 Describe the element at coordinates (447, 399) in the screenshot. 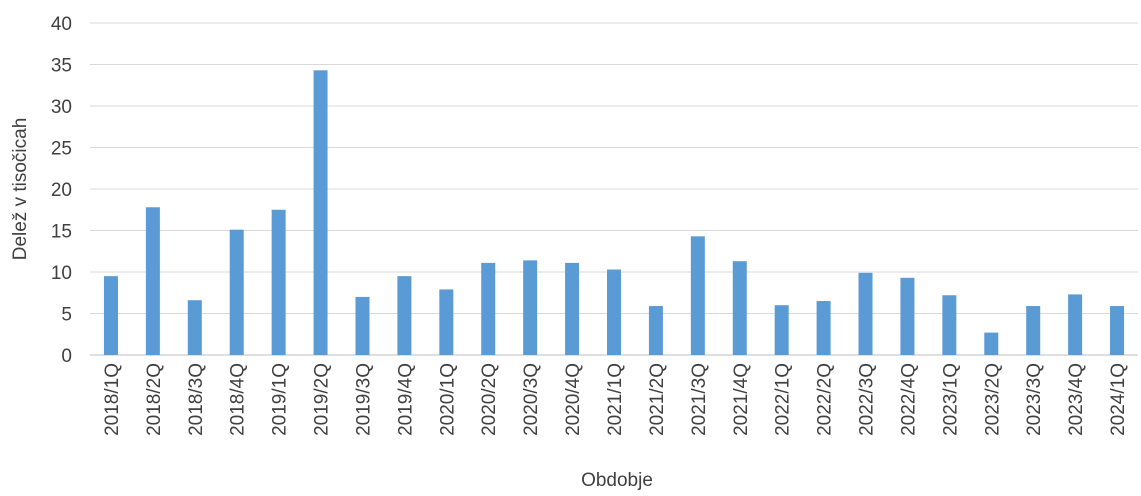

I see `x-tick-label: 2020/1Q` at that location.